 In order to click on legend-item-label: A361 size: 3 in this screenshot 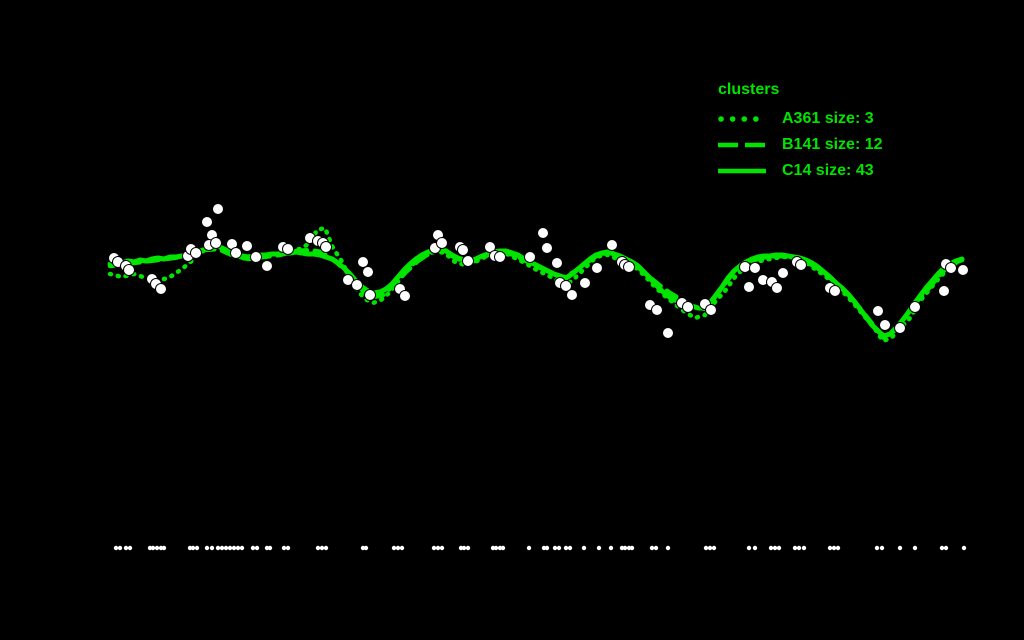, I will do `click(828, 118)`.